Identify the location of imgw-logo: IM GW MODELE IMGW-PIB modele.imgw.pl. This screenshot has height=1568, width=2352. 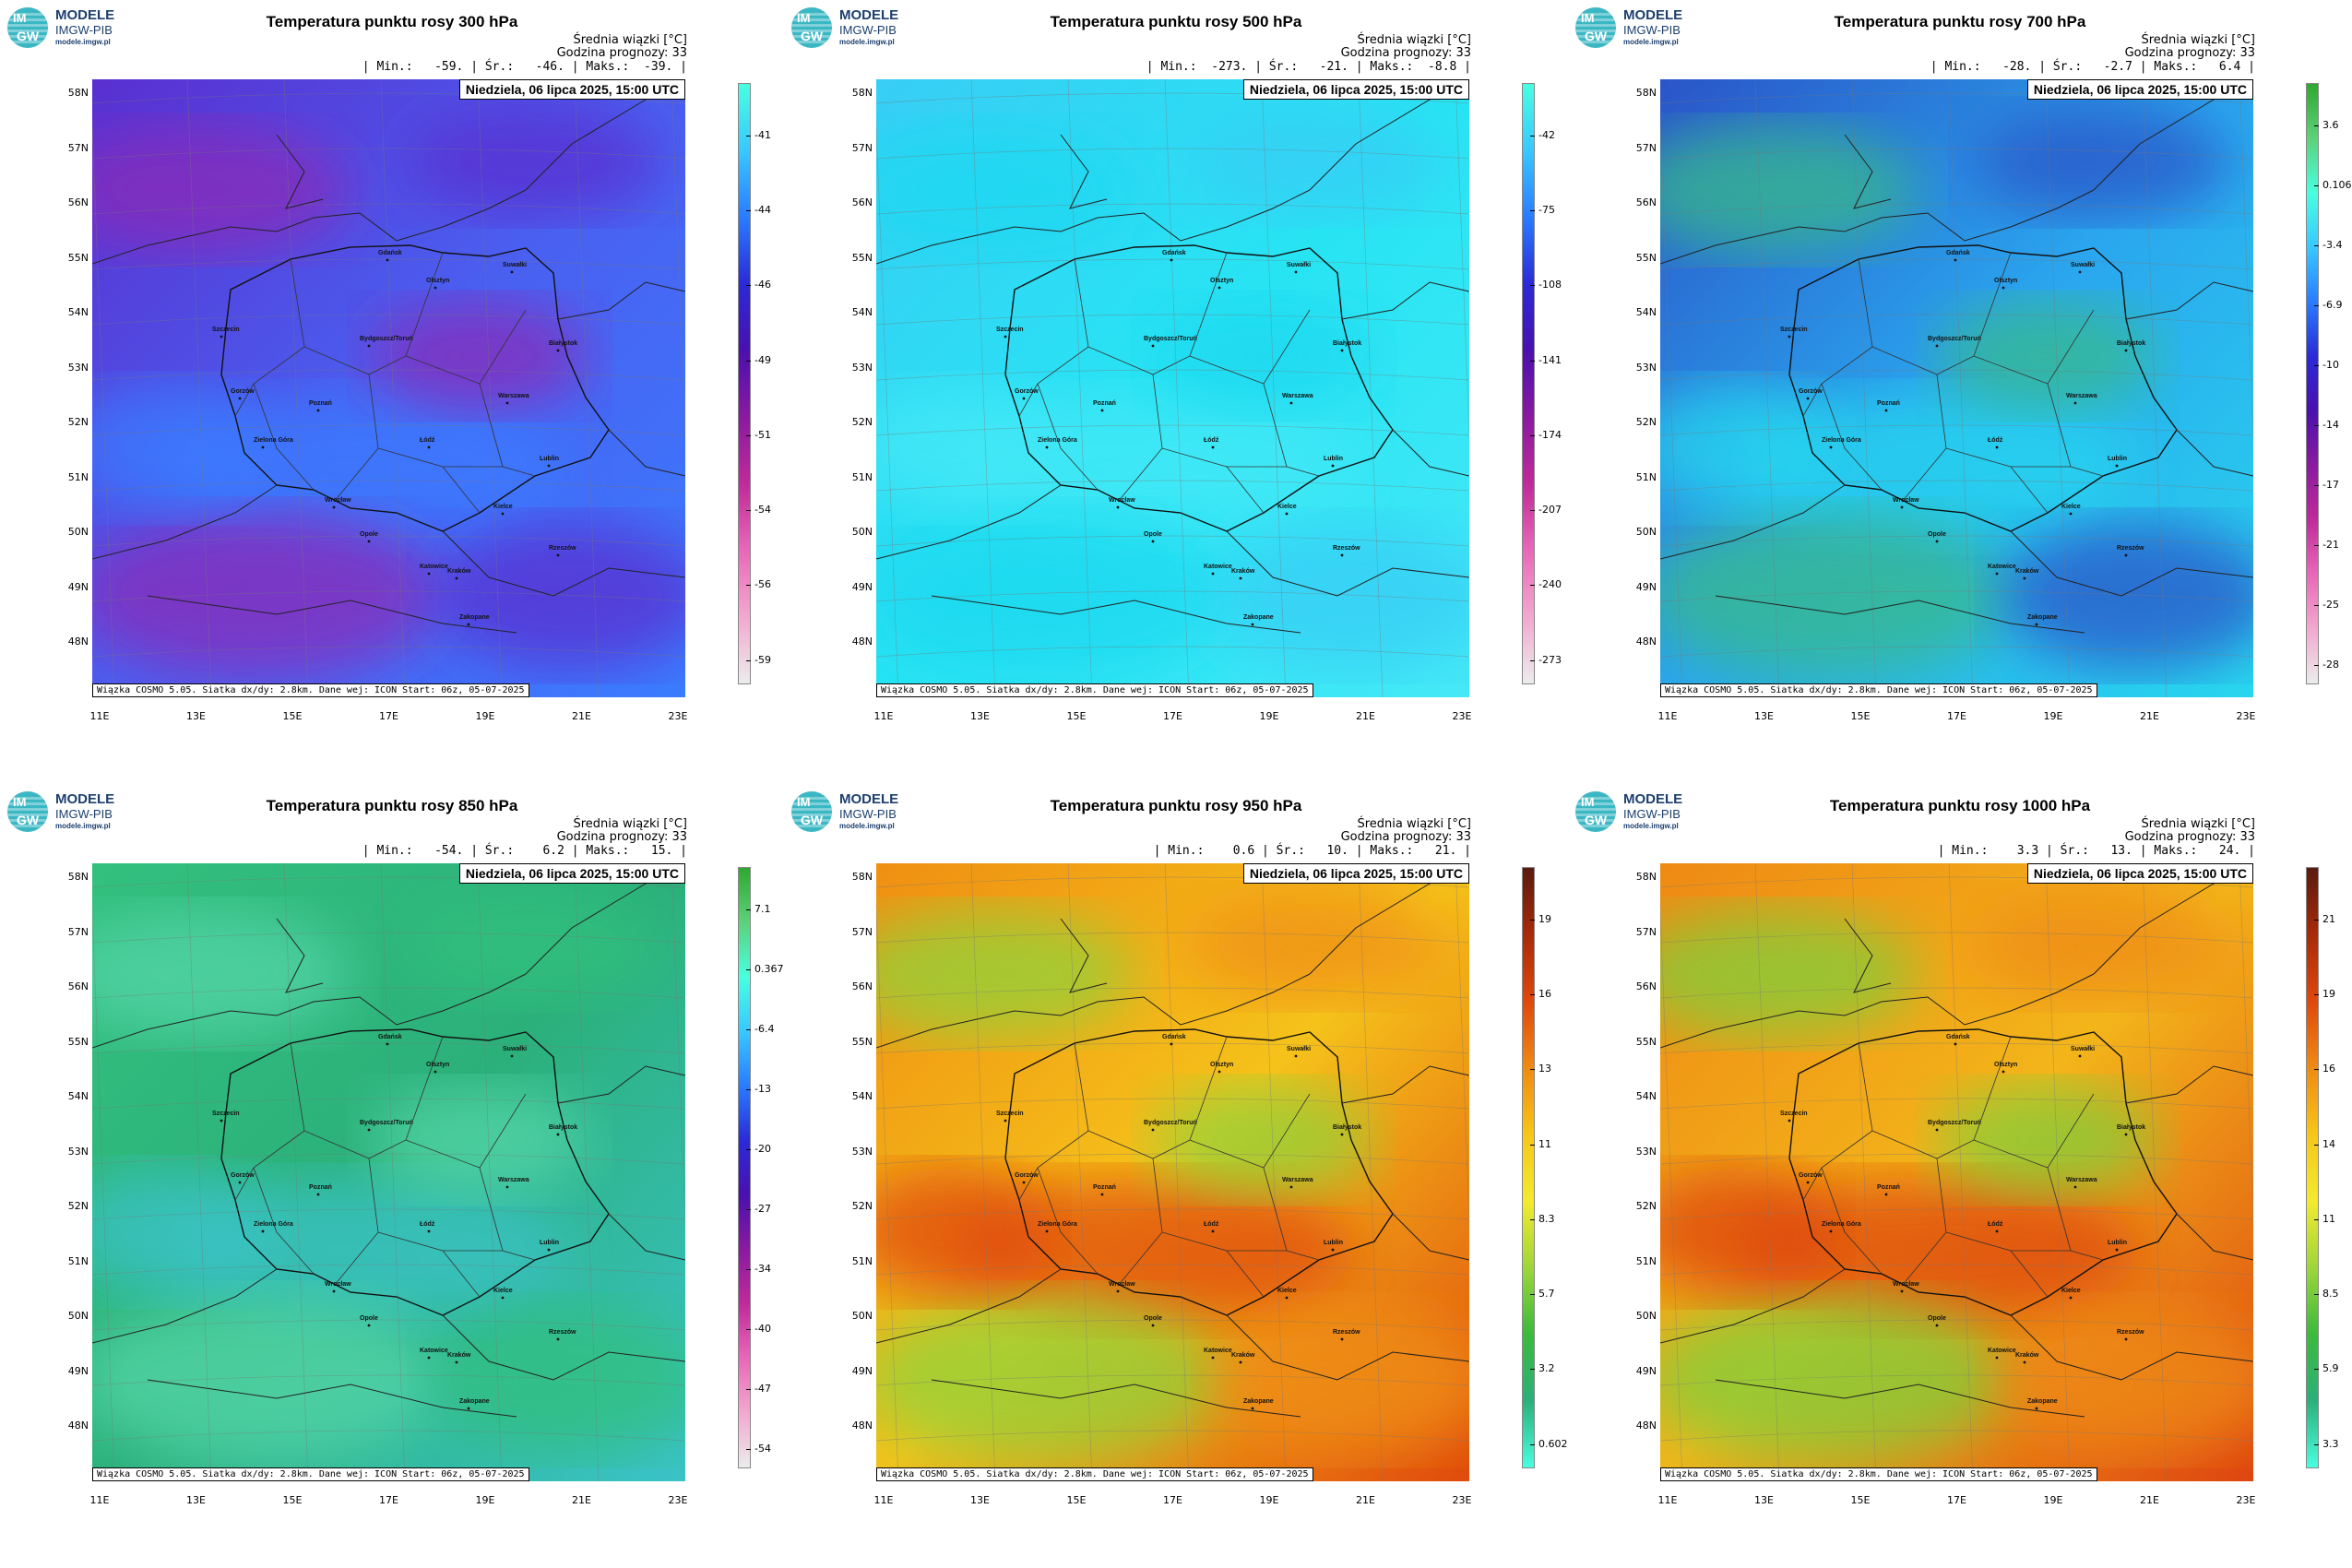
(869, 813).